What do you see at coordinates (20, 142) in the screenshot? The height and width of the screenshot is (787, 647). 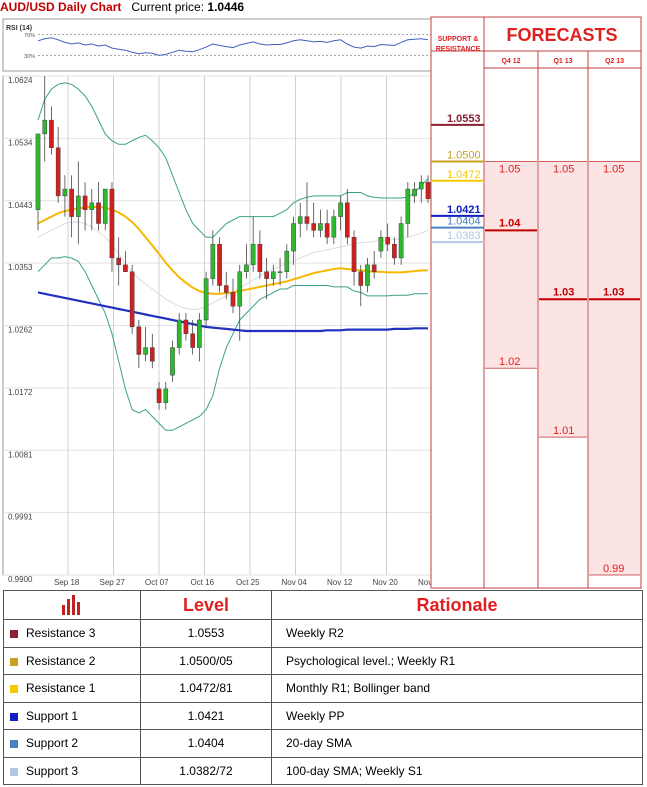 I see `y-tick-label: 1.0534` at bounding box center [20, 142].